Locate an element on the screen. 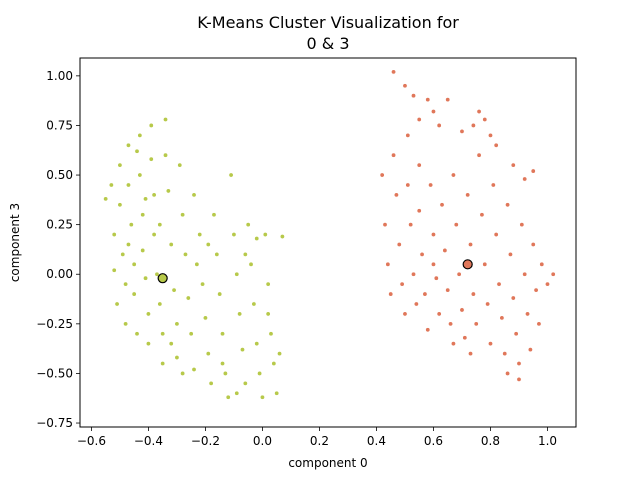 This screenshot has height=480, width=640. x-axis-label: component 0 is located at coordinates (327, 463).